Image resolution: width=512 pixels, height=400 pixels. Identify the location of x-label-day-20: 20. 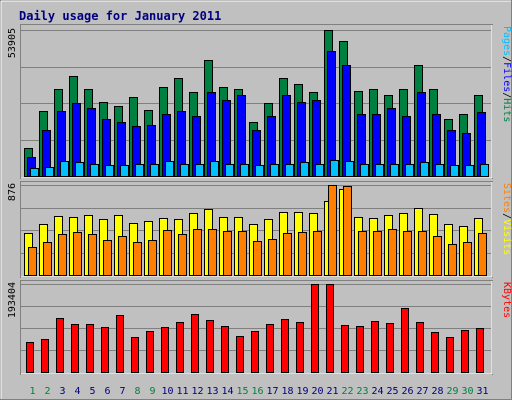
(317, 391).